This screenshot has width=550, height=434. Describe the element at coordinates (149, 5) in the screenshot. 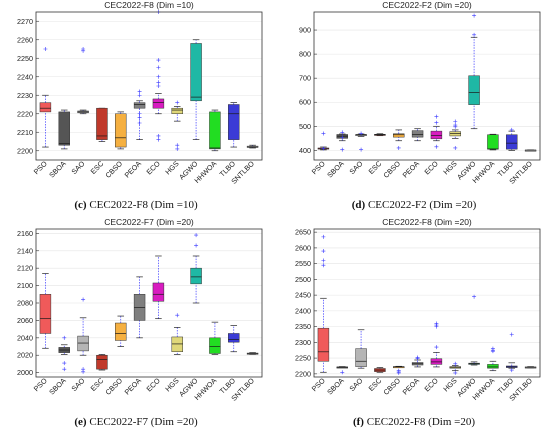

I see `chart-title: CEC2022-F8 (Dim =10)` at that location.